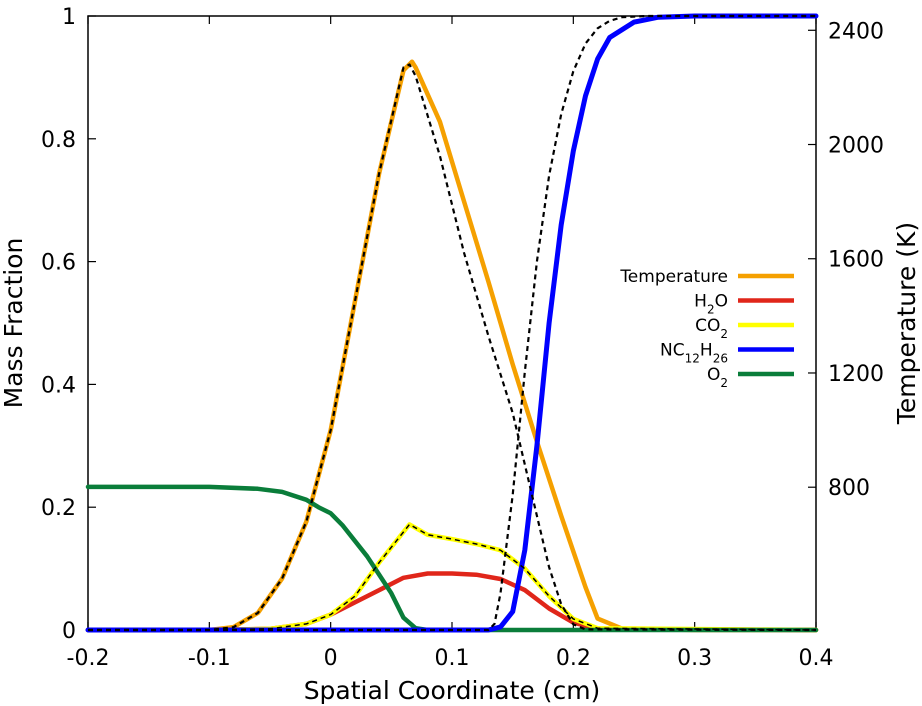 Image resolution: width=922 pixels, height=706 pixels. I want to click on legend-label: O2, so click(717, 377).